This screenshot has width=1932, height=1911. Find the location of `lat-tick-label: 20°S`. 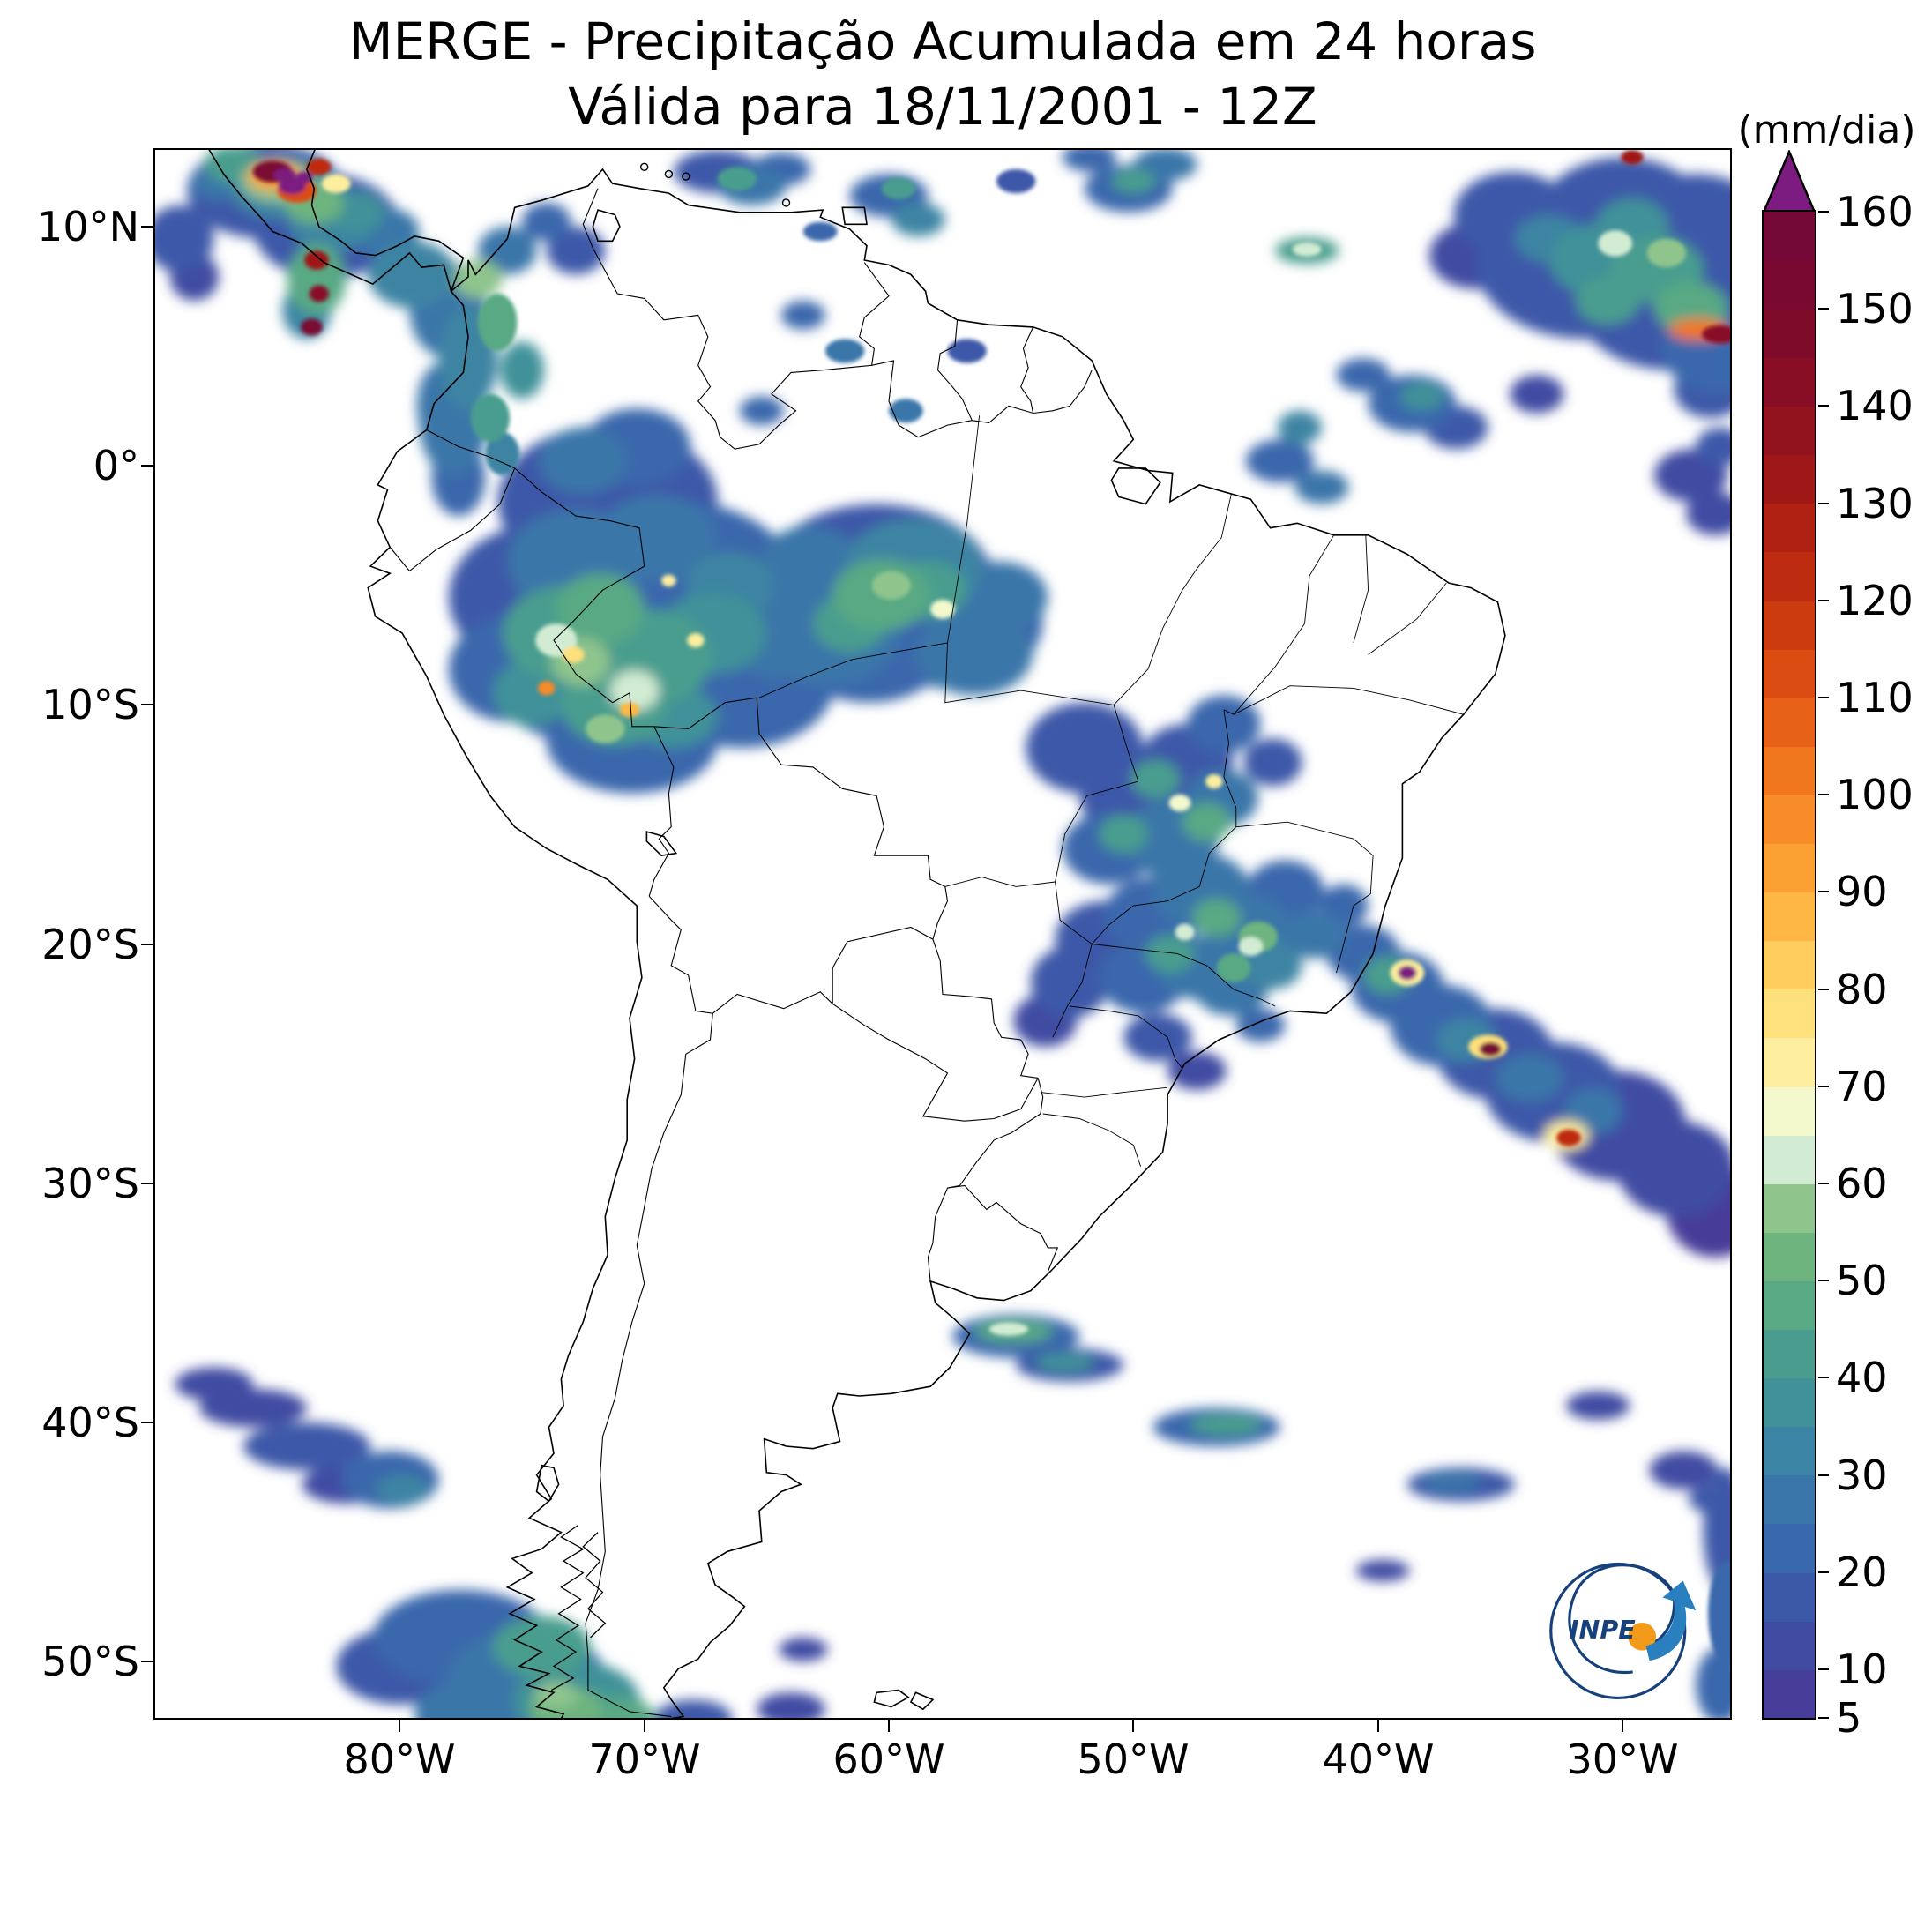

lat-tick-label: 20°S is located at coordinates (90, 945).